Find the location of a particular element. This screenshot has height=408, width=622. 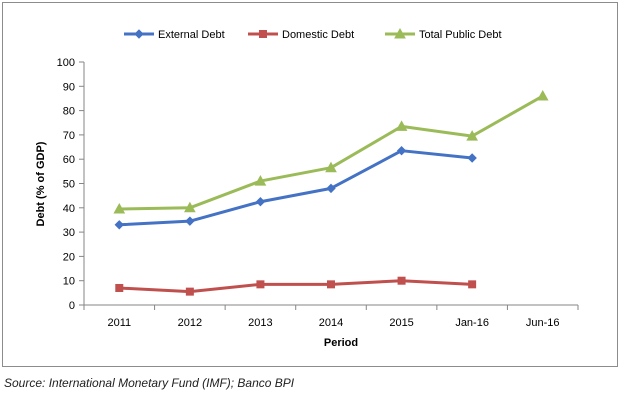

y-tick-label: 10 is located at coordinates (69, 282).